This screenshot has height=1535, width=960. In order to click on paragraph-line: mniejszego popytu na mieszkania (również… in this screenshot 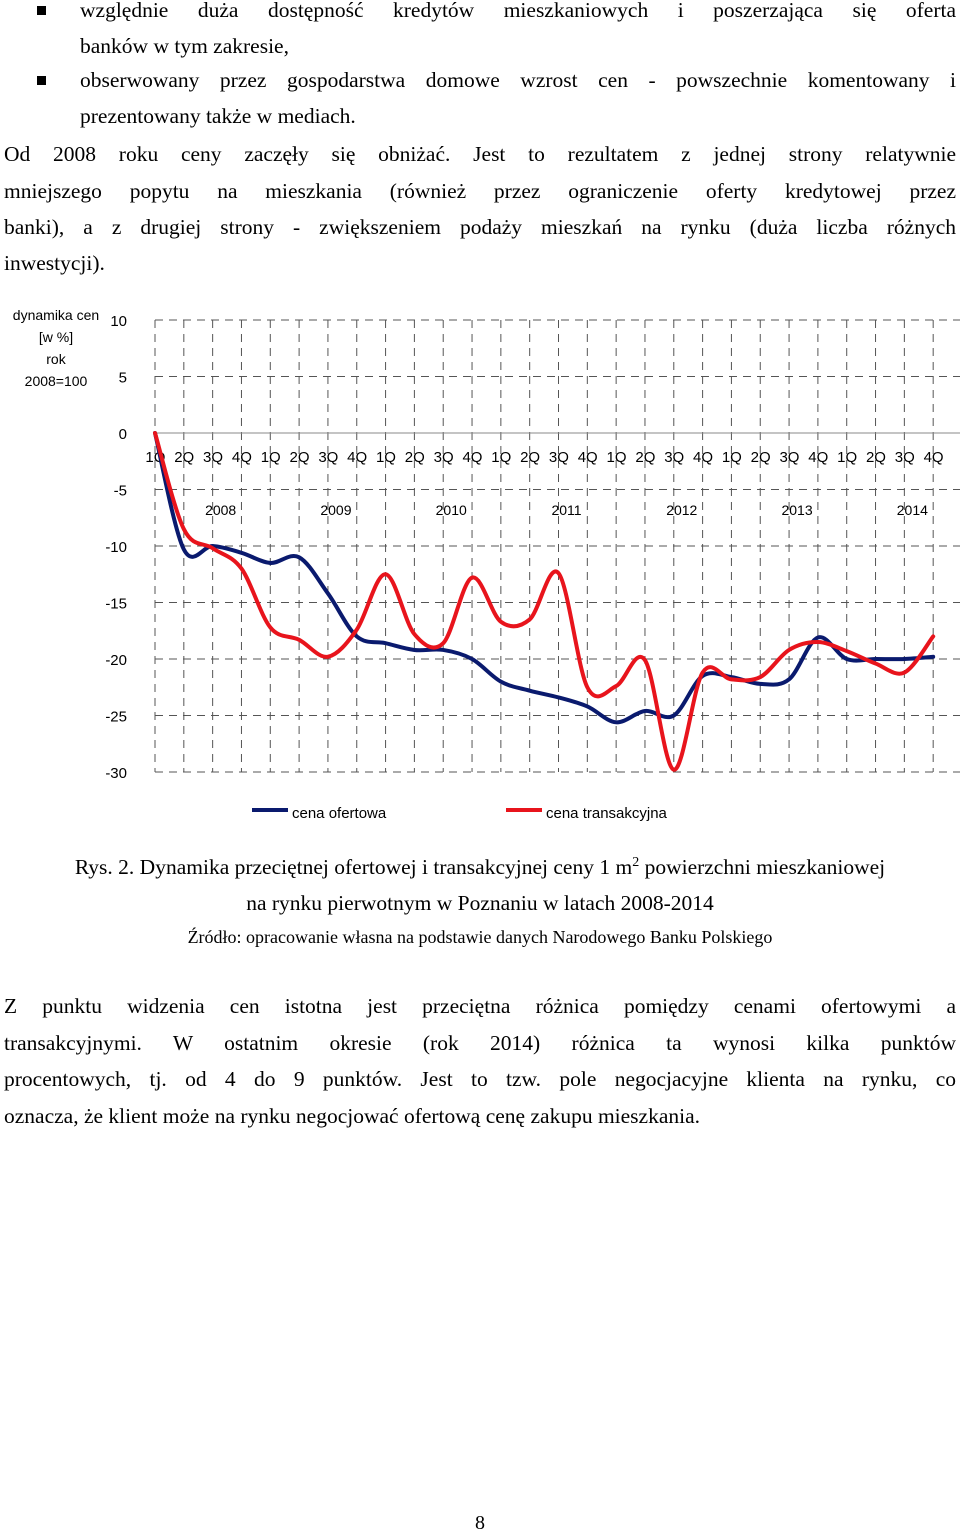, I will do `click(480, 191)`.